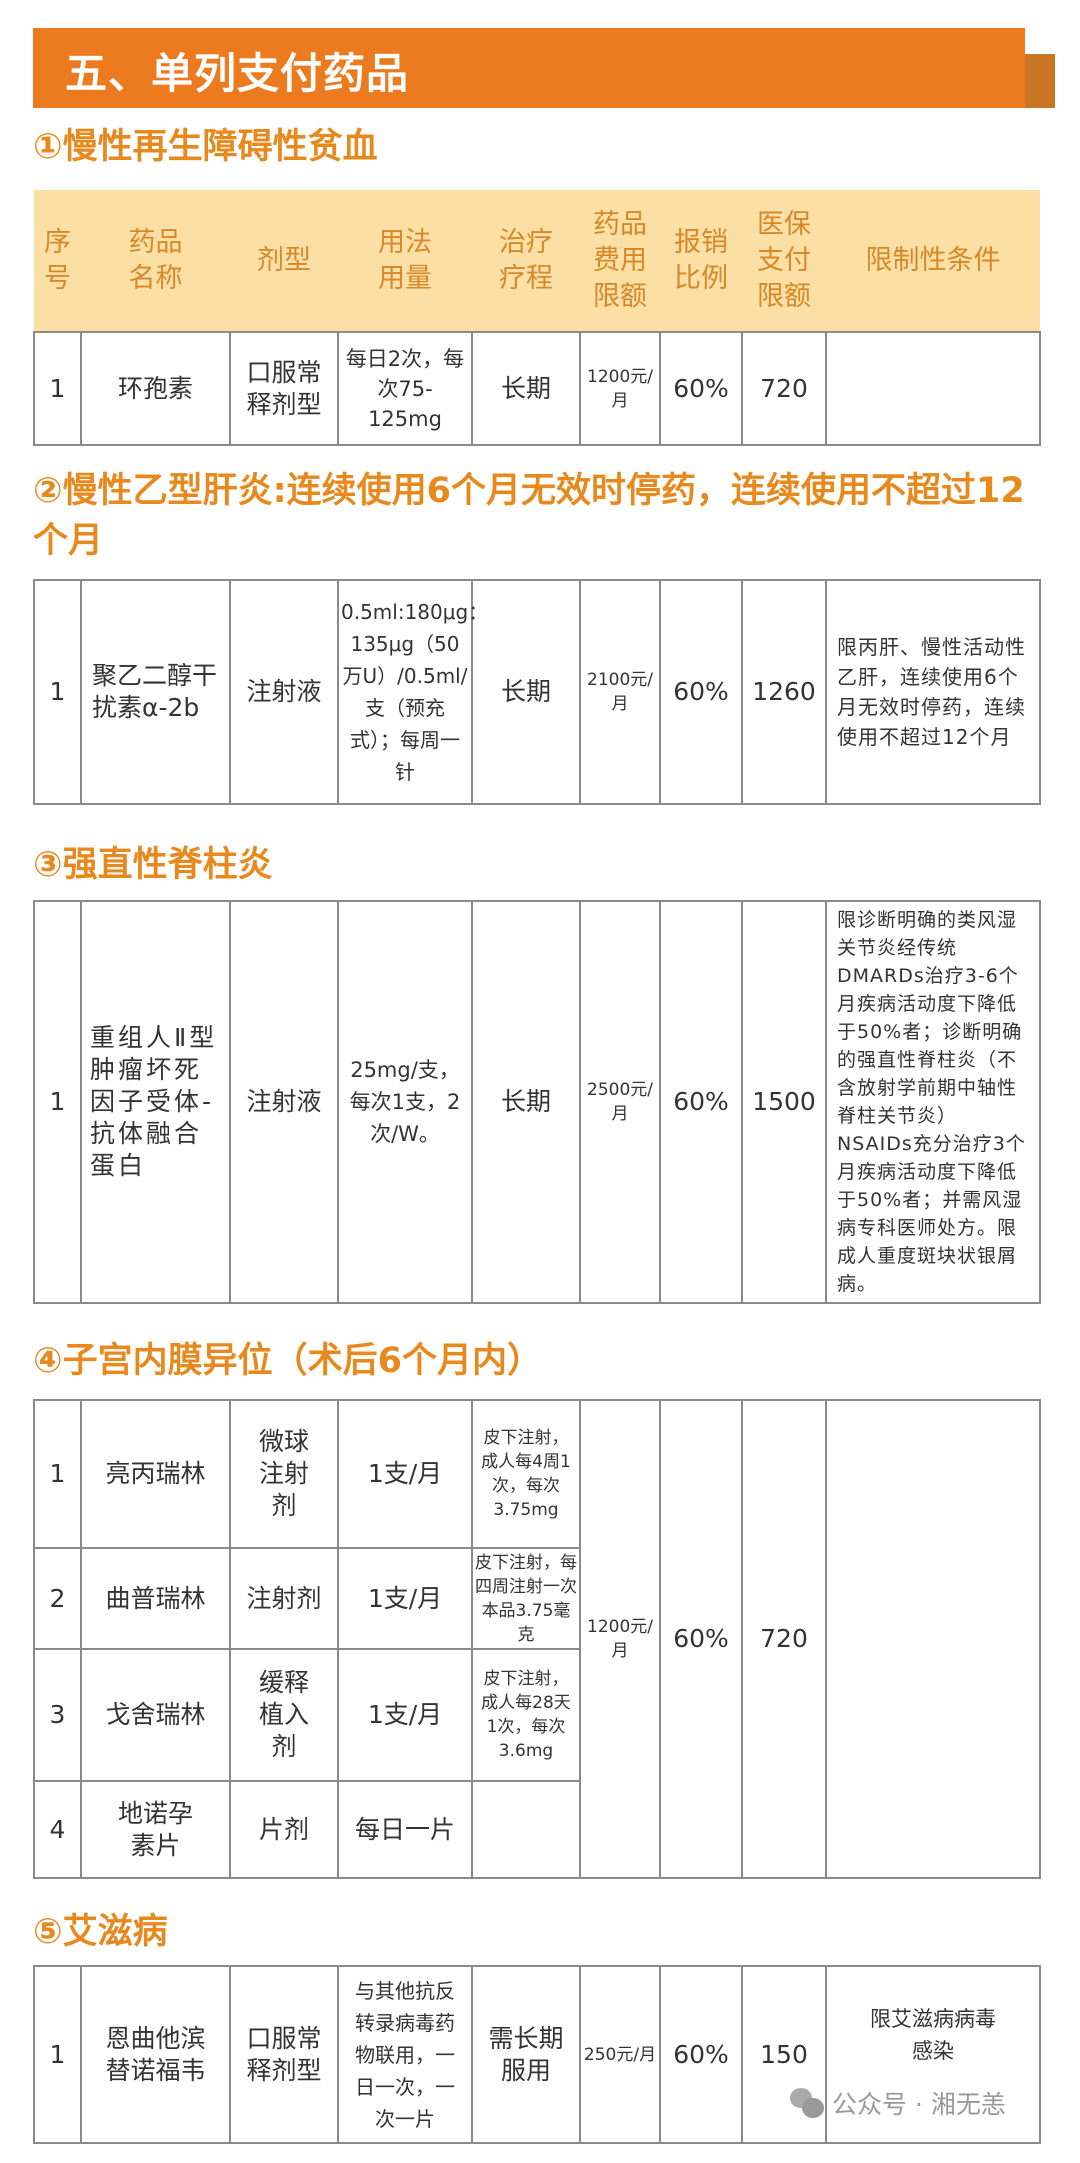 The width and height of the screenshot is (1080, 2163). What do you see at coordinates (620, 2054) in the screenshot?
I see `cell-fee: 250元/月` at bounding box center [620, 2054].